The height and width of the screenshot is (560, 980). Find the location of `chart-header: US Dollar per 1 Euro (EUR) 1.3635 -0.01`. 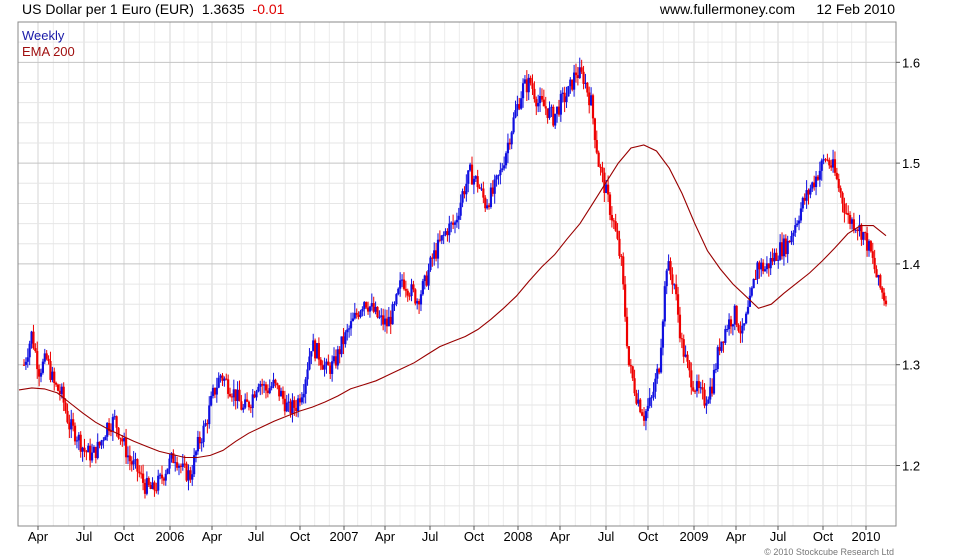

chart-header: US Dollar per 1 Euro (EUR) 1.3635 -0.01 is located at coordinates (153, 9).